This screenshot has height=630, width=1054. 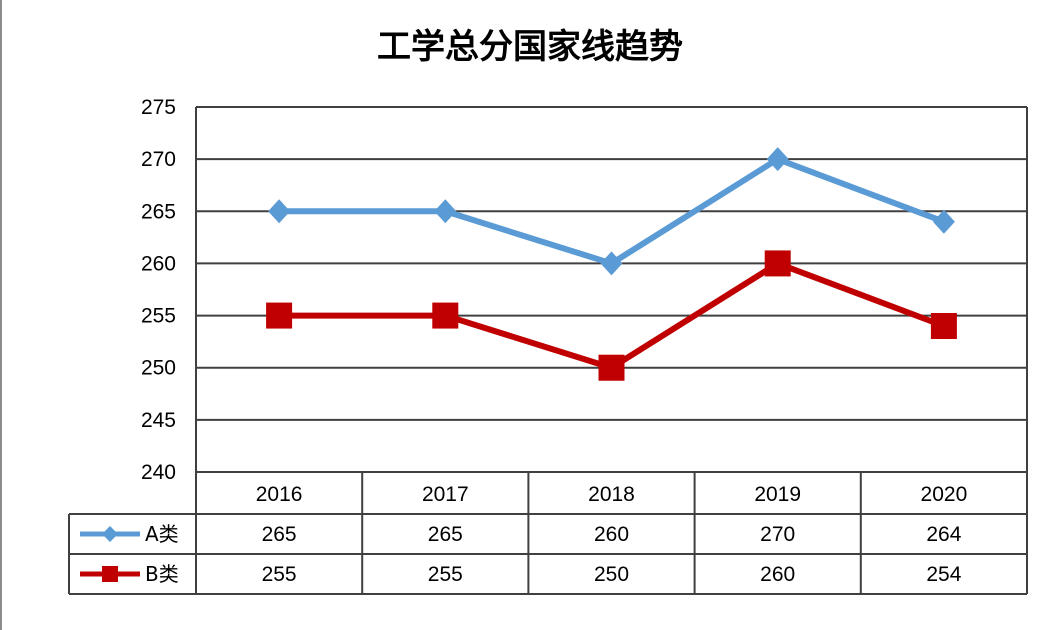 What do you see at coordinates (530, 47) in the screenshot?
I see `chart-title: 工学总分国家线趋势` at bounding box center [530, 47].